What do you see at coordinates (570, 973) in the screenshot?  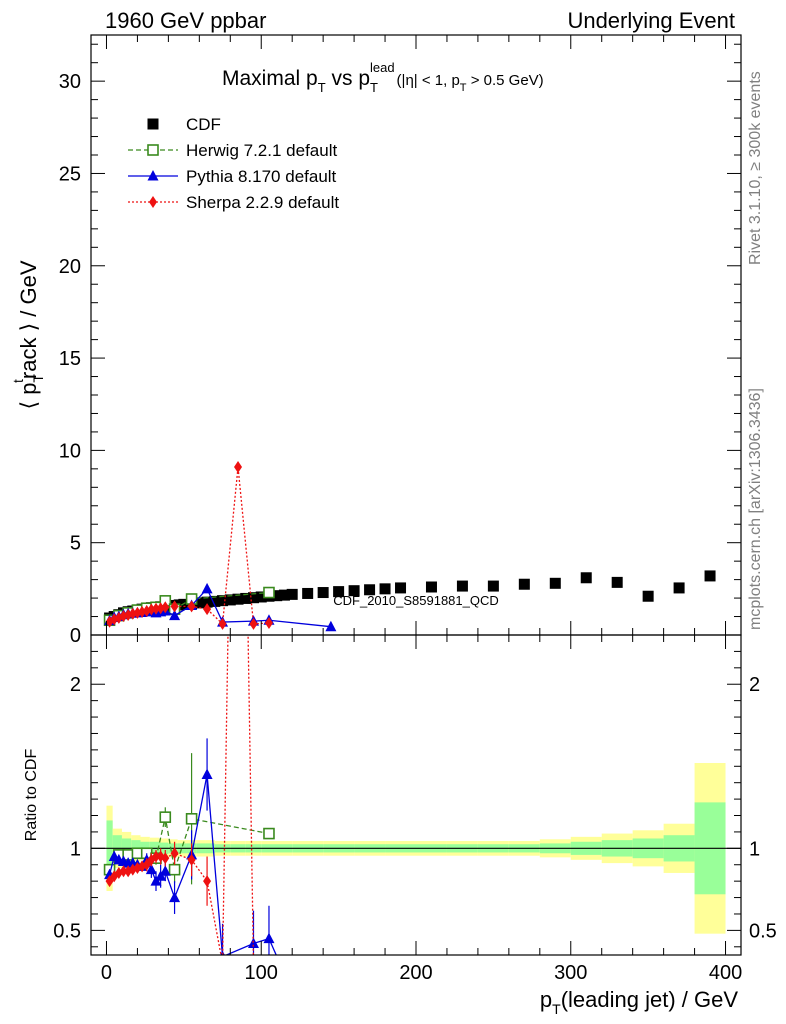 I see `x-tick-label: 300` at bounding box center [570, 973].